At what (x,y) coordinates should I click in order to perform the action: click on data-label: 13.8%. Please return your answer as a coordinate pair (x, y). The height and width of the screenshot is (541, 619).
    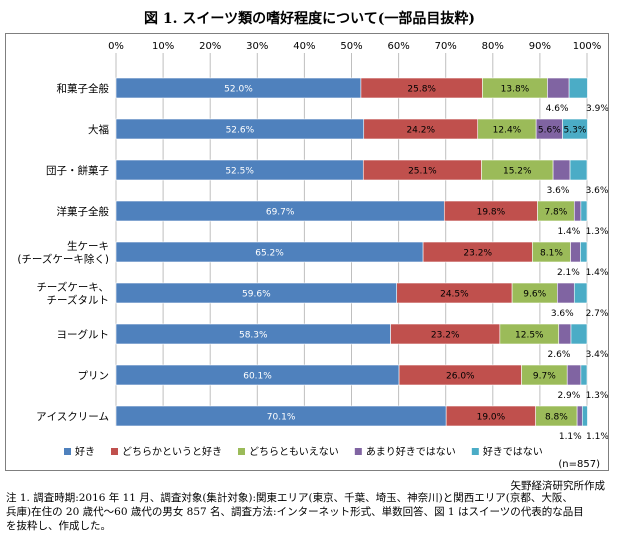
    Looking at the image, I should click on (515, 90).